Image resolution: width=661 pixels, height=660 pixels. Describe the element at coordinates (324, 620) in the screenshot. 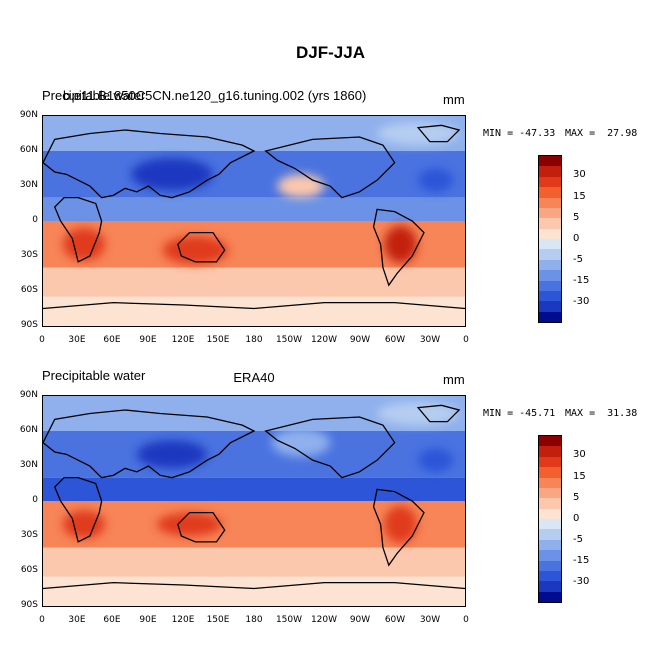

I see `lon-tick: 120W` at that location.